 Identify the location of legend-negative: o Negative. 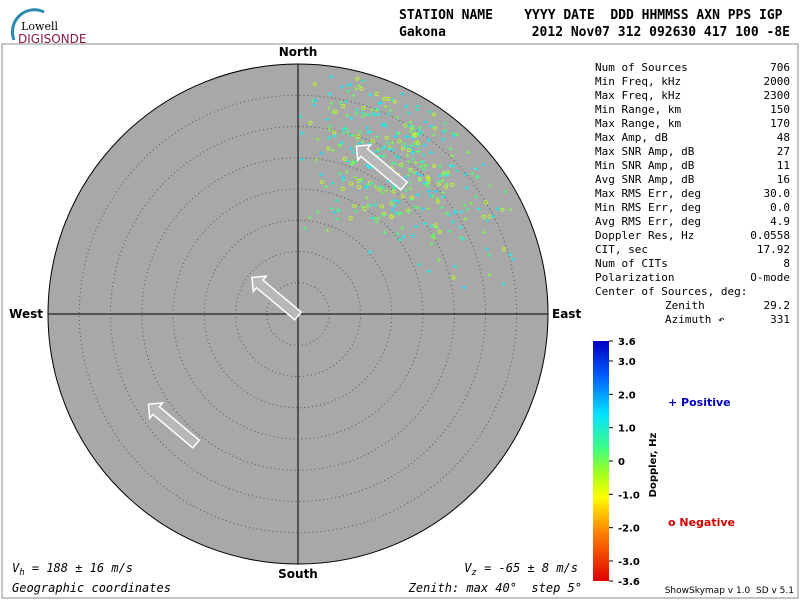
(701, 522).